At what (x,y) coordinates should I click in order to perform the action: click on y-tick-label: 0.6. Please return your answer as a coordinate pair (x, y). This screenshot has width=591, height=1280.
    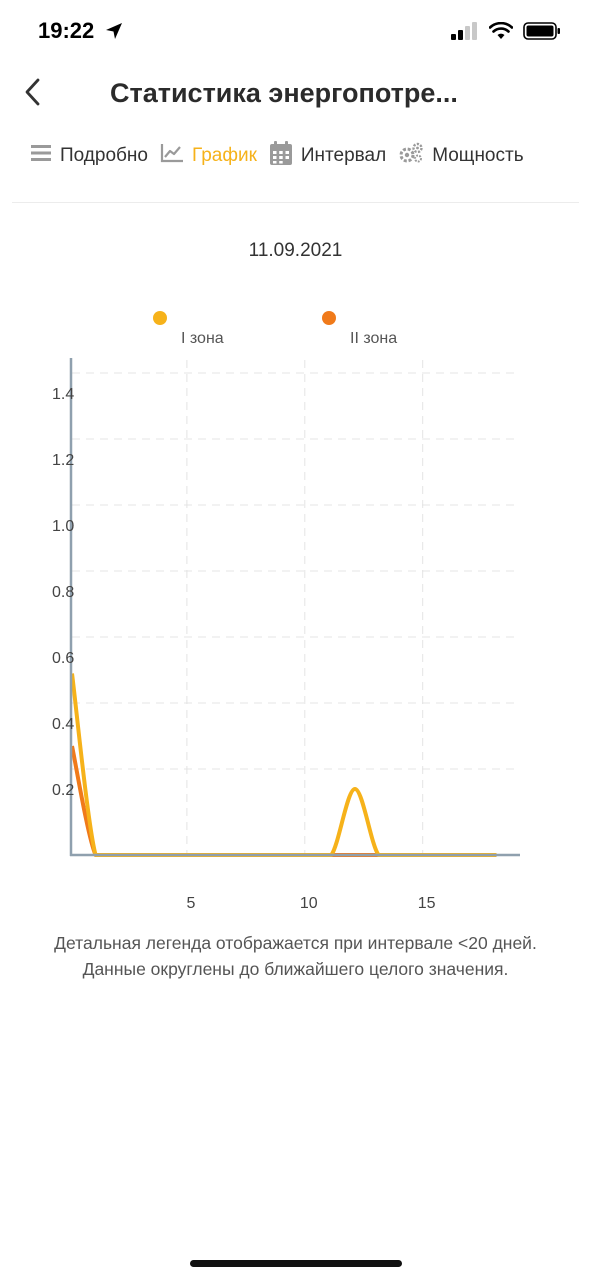
    Looking at the image, I should click on (63, 658).